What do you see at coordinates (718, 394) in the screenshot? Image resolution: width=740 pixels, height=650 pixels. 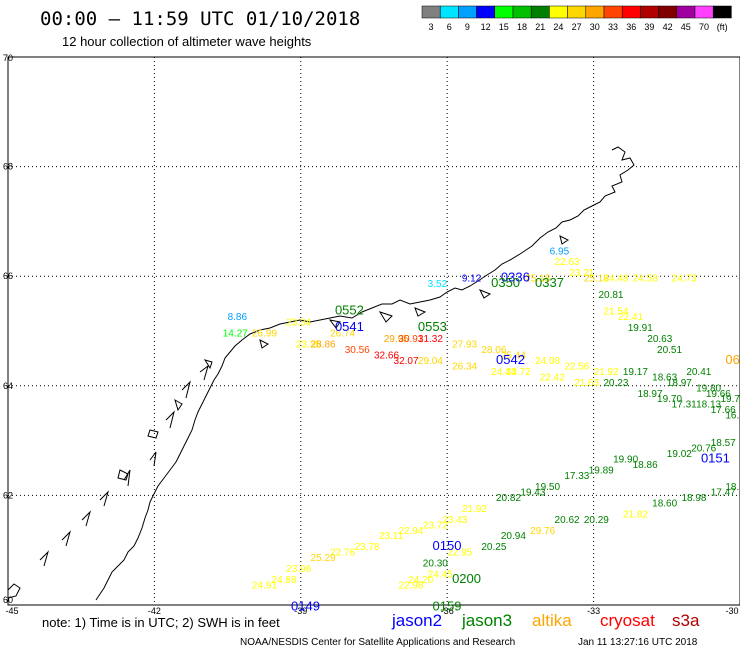 I see `wave-height-label: 19.66` at bounding box center [718, 394].